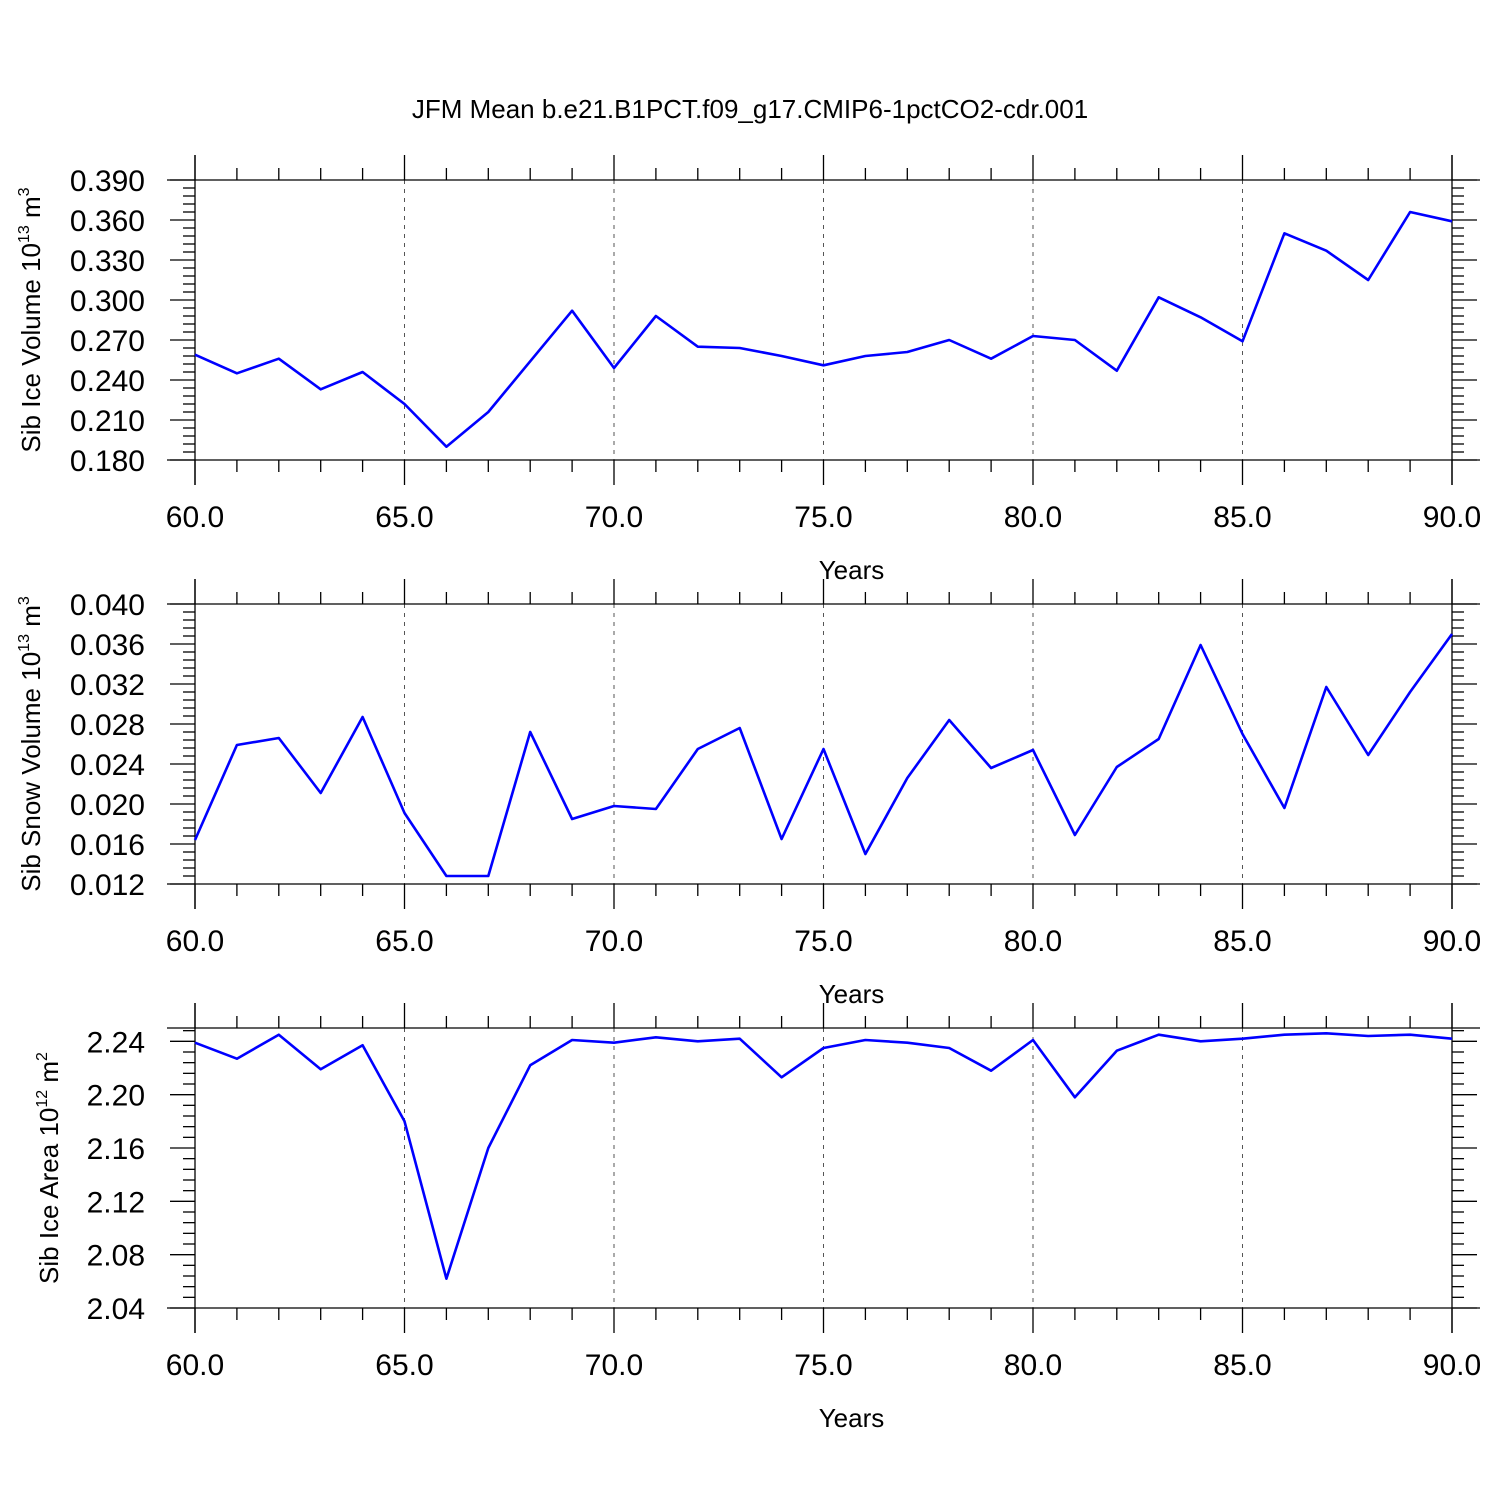 This screenshot has width=1500, height=1500. I want to click on ice-area-y-tick-label: 2.08, so click(116, 1256).